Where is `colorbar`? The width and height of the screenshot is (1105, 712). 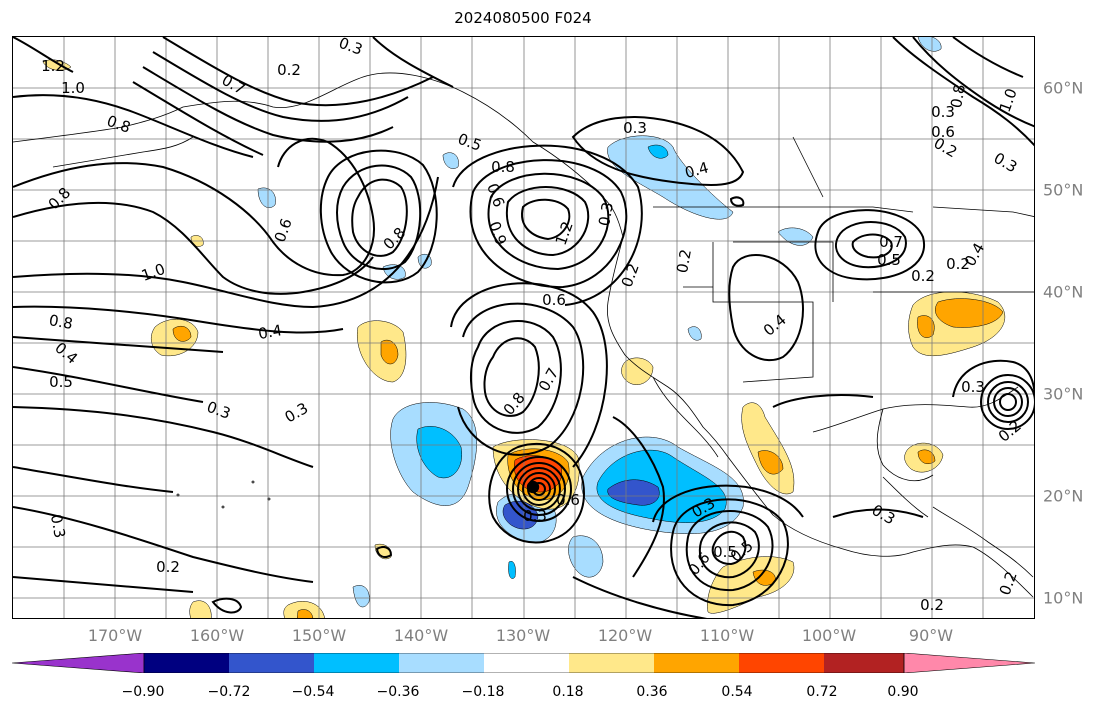
colorbar is located at coordinates (523, 663).